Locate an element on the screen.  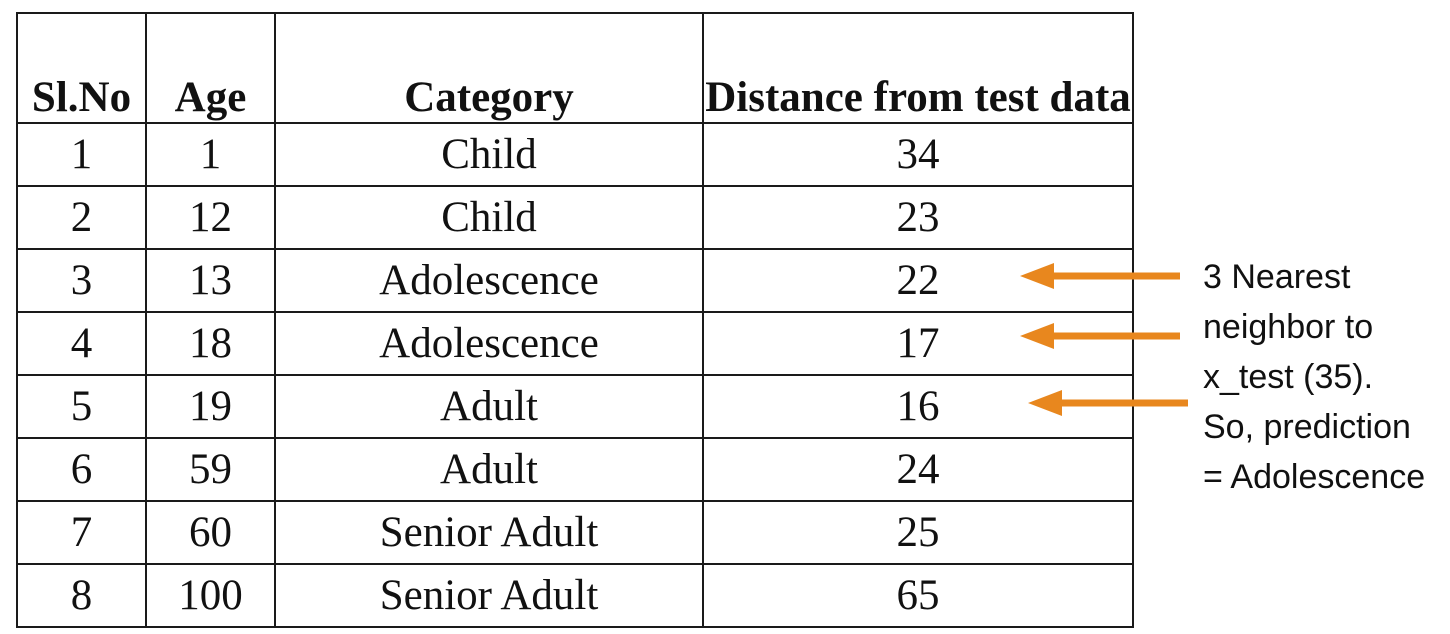
cell-slno: 5 is located at coordinates (81, 406).